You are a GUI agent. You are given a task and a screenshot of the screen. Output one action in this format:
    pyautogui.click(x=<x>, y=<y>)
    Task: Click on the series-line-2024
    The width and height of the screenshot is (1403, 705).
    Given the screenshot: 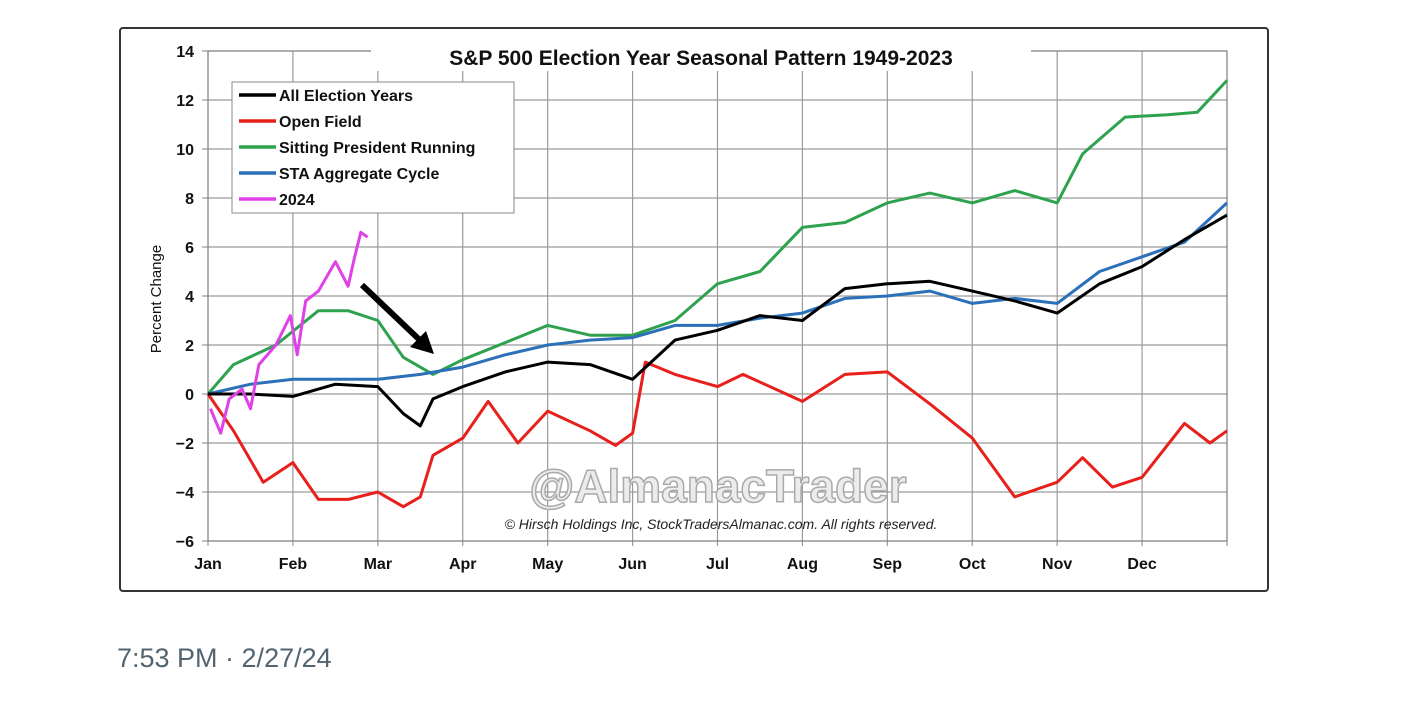 What is the action you would take?
    pyautogui.click(x=289, y=332)
    